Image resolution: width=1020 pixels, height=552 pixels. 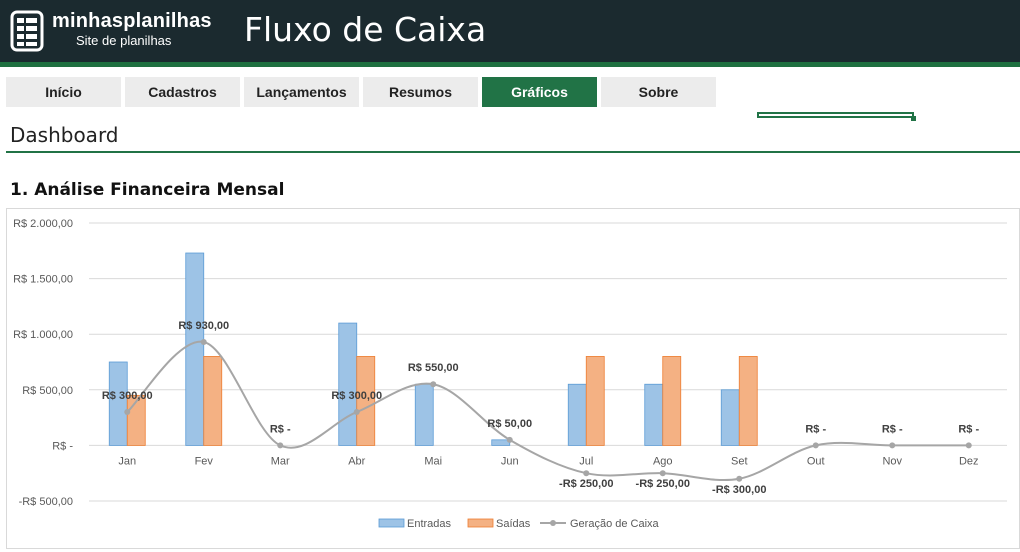 I want to click on x-tick-label: Nov, so click(x=892, y=461).